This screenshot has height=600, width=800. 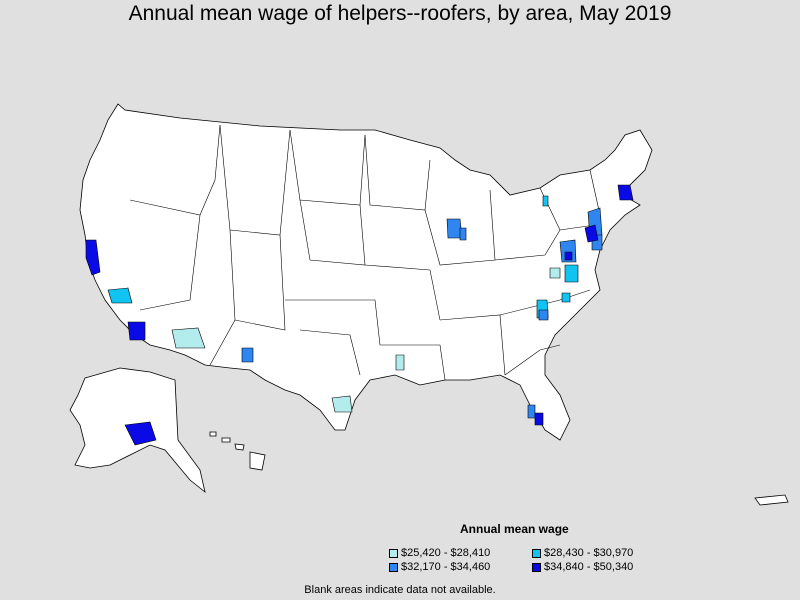 I want to click on area-charlotte, so click(x=543, y=315).